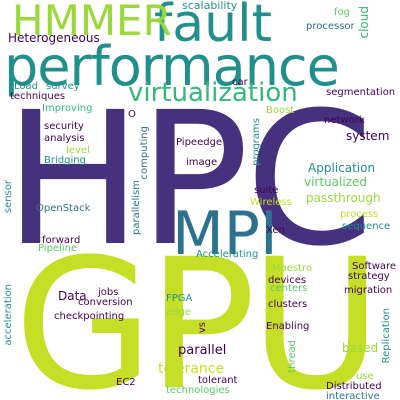 This screenshot has height=400, width=400. Describe the element at coordinates (227, 254) in the screenshot. I see `word-accelerating: Accelerating` at that location.